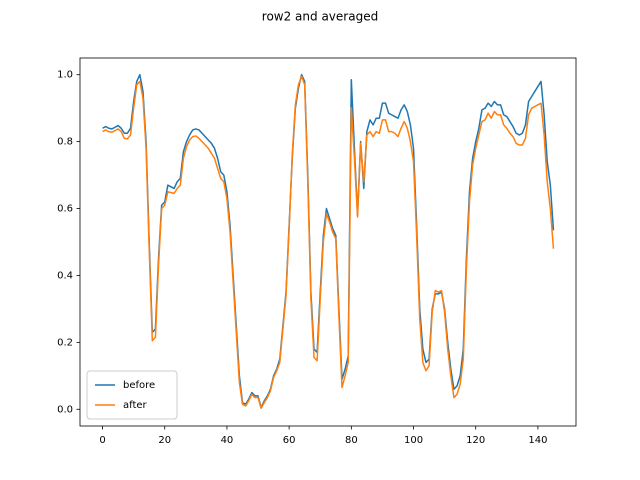 The height and width of the screenshot is (480, 640). Describe the element at coordinates (413, 440) in the screenshot. I see `x-tick-label: 100` at that location.